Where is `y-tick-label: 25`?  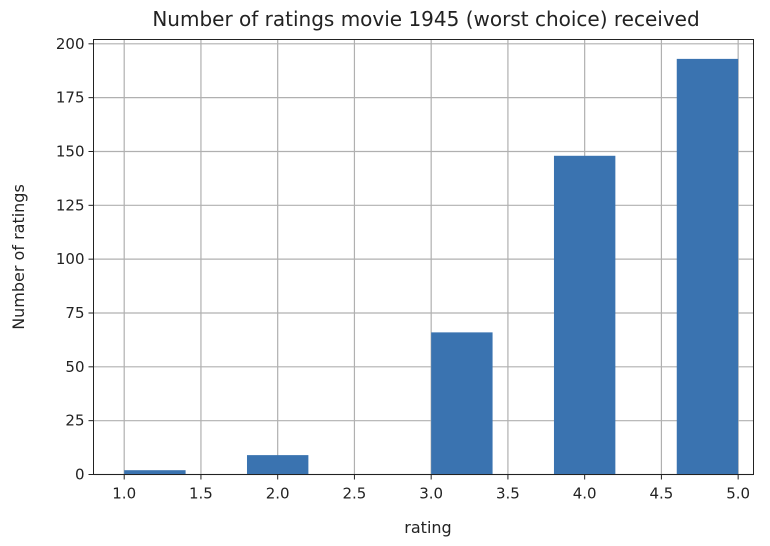
y-tick-label: 25 is located at coordinates (74, 421).